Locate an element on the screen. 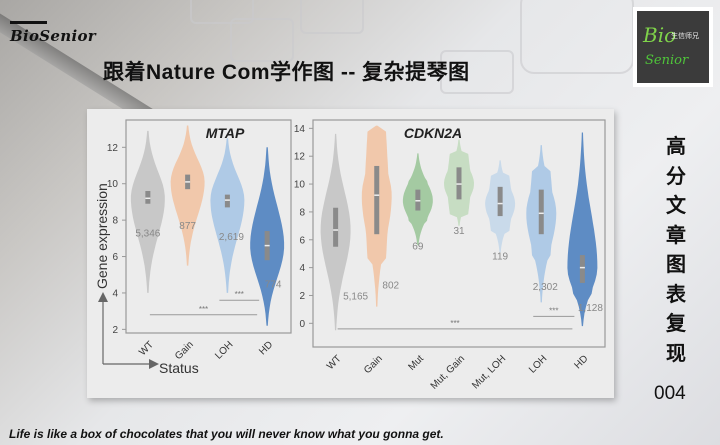  sample-count: 69 is located at coordinates (418, 247).